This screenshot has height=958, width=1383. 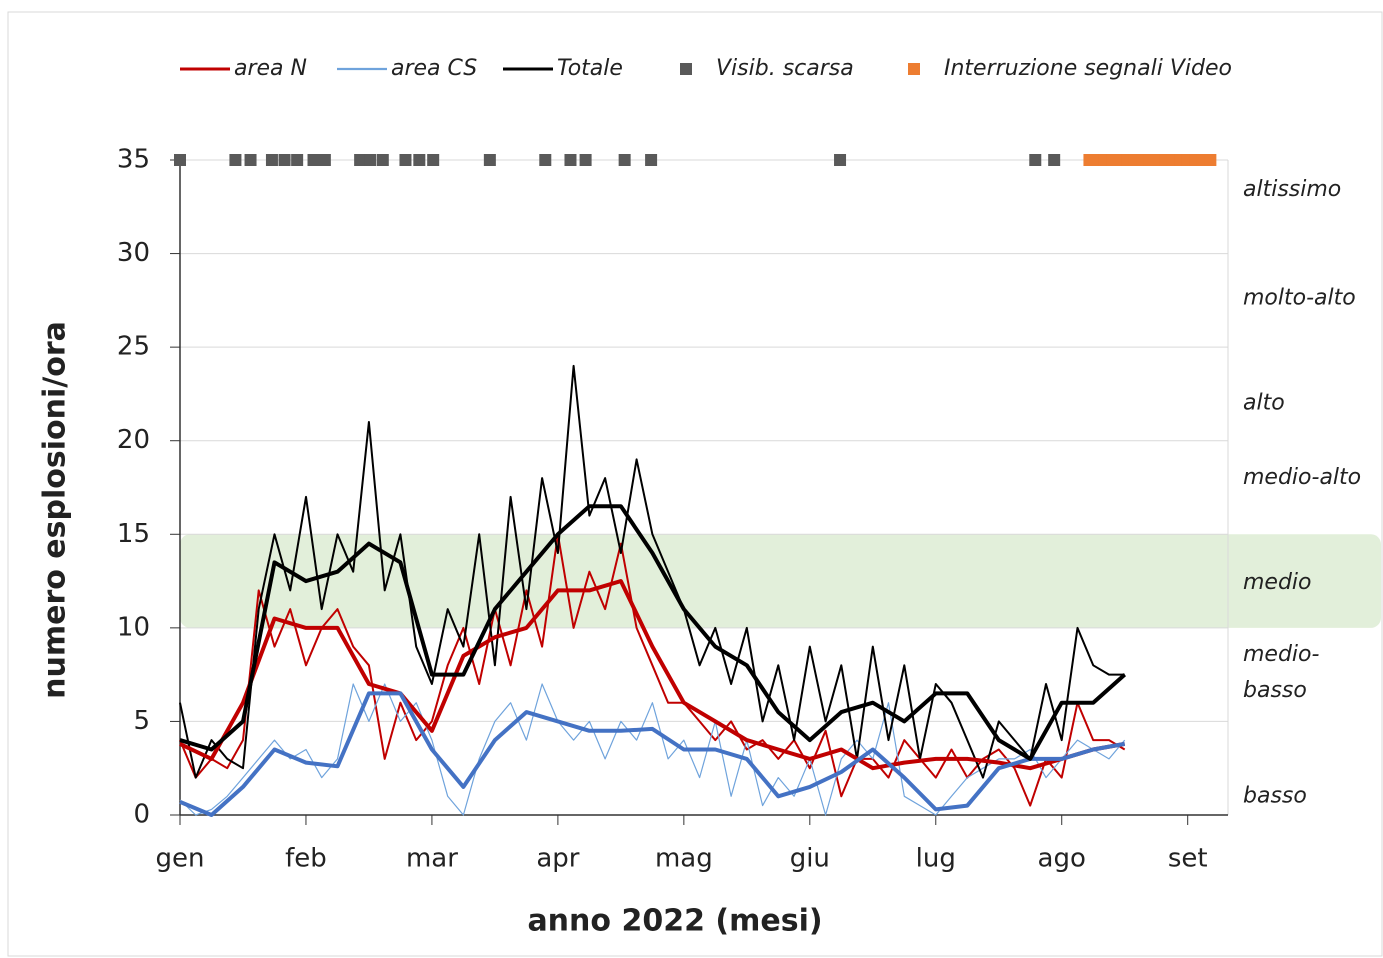 I want to click on x-tick-label: ago, so click(x=1062, y=859).